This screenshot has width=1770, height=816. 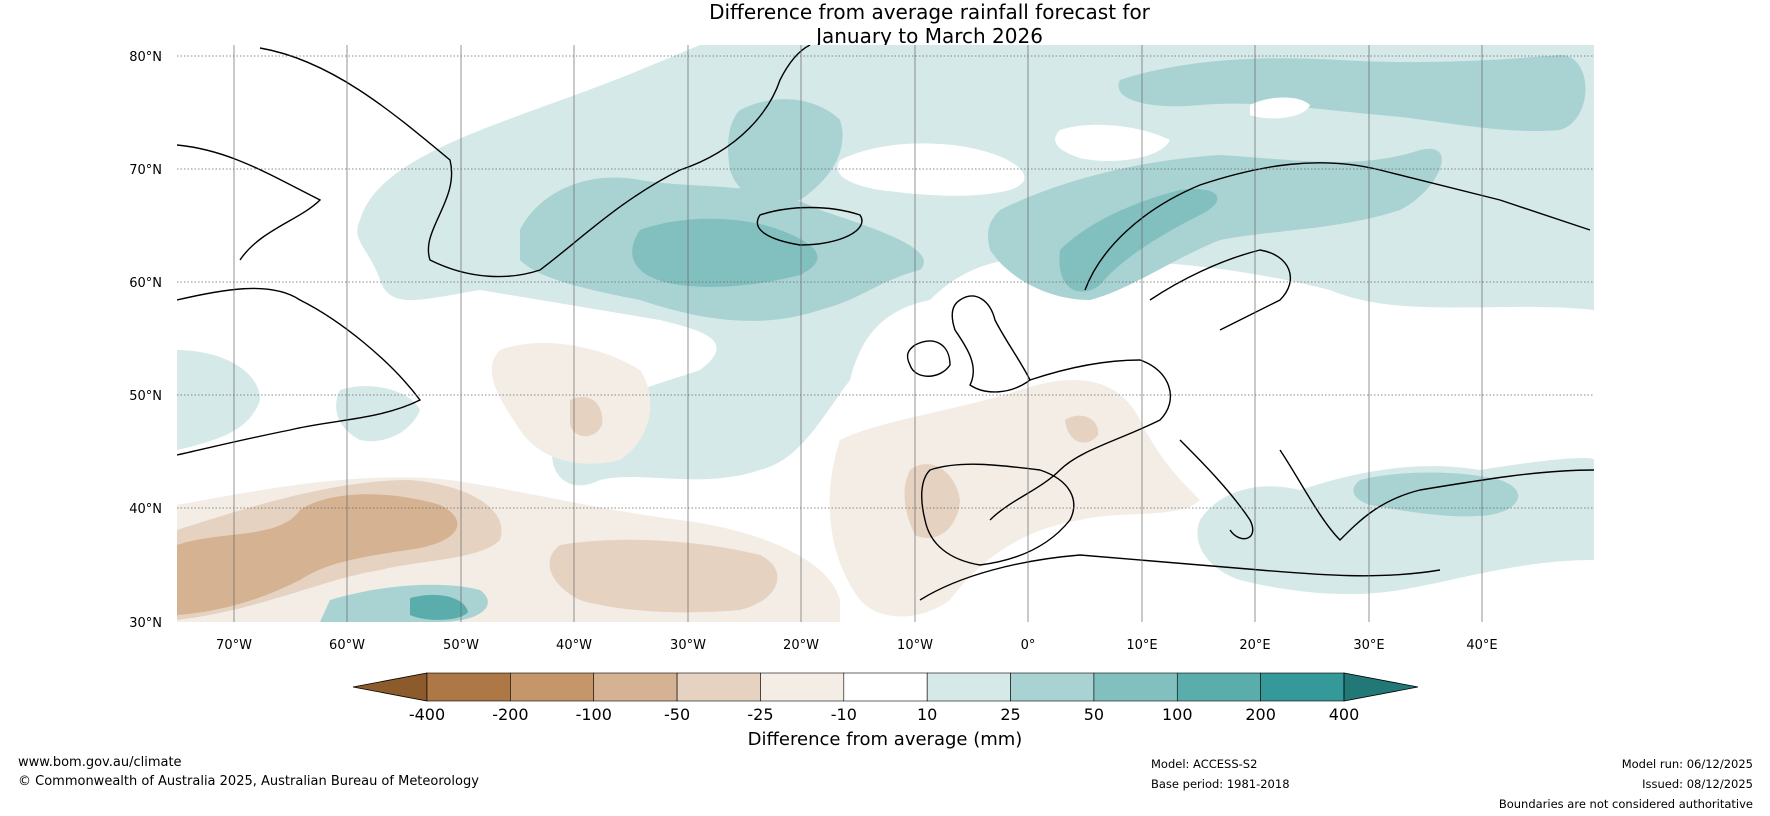 I want to click on iceland-coast, so click(x=809, y=226).